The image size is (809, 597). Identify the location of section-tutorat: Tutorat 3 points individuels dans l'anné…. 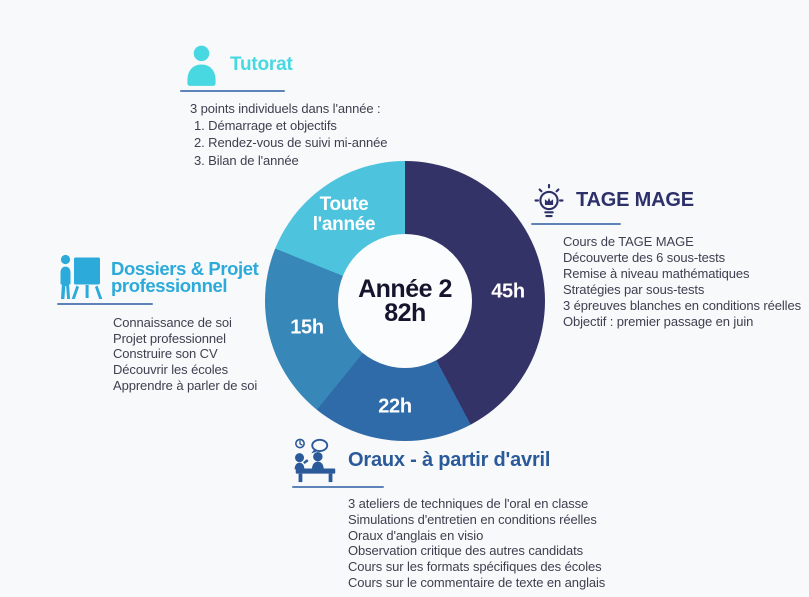
(315, 105).